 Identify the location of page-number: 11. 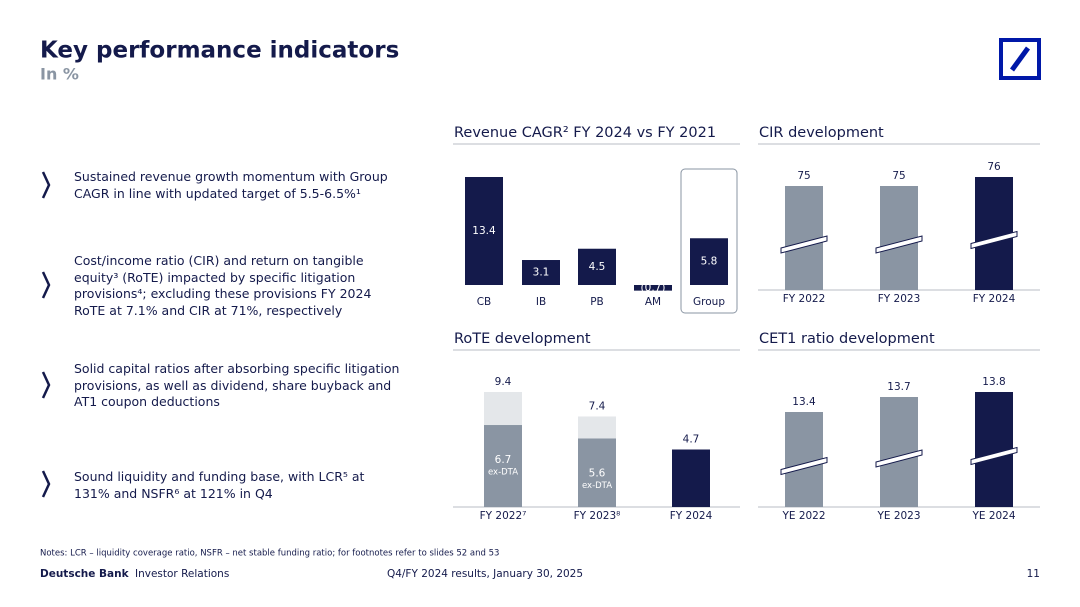
(1033, 574).